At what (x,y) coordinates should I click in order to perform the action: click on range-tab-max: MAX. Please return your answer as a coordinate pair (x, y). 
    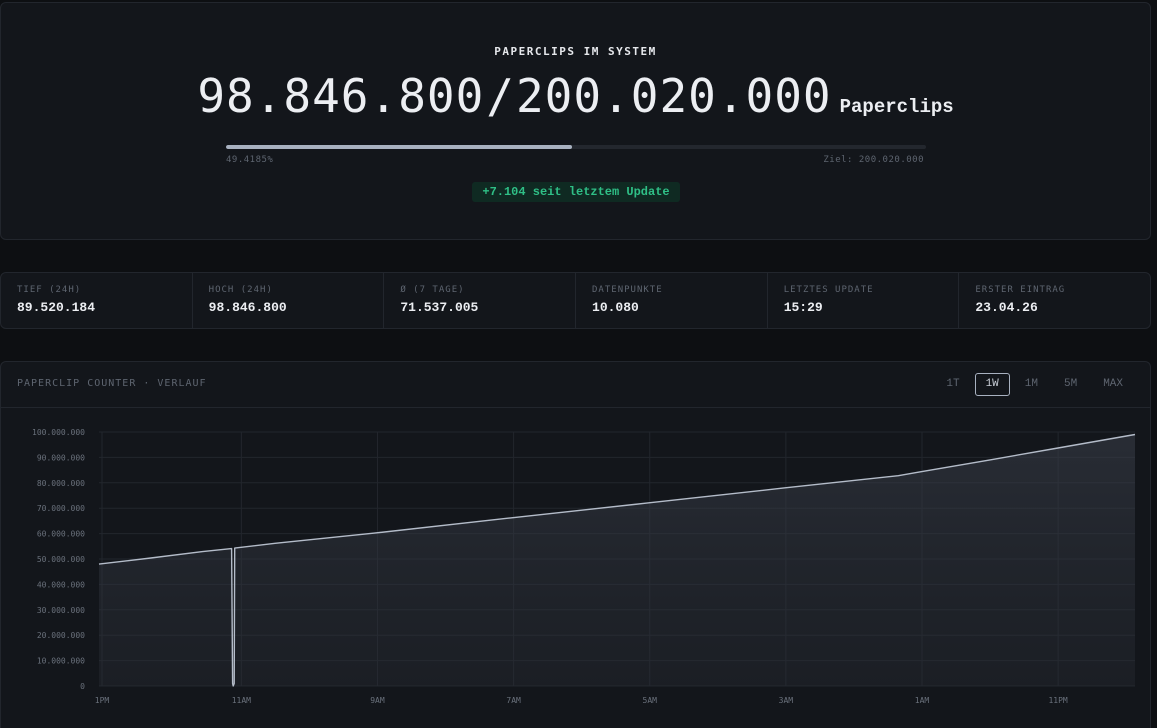
    Looking at the image, I should click on (1113, 384).